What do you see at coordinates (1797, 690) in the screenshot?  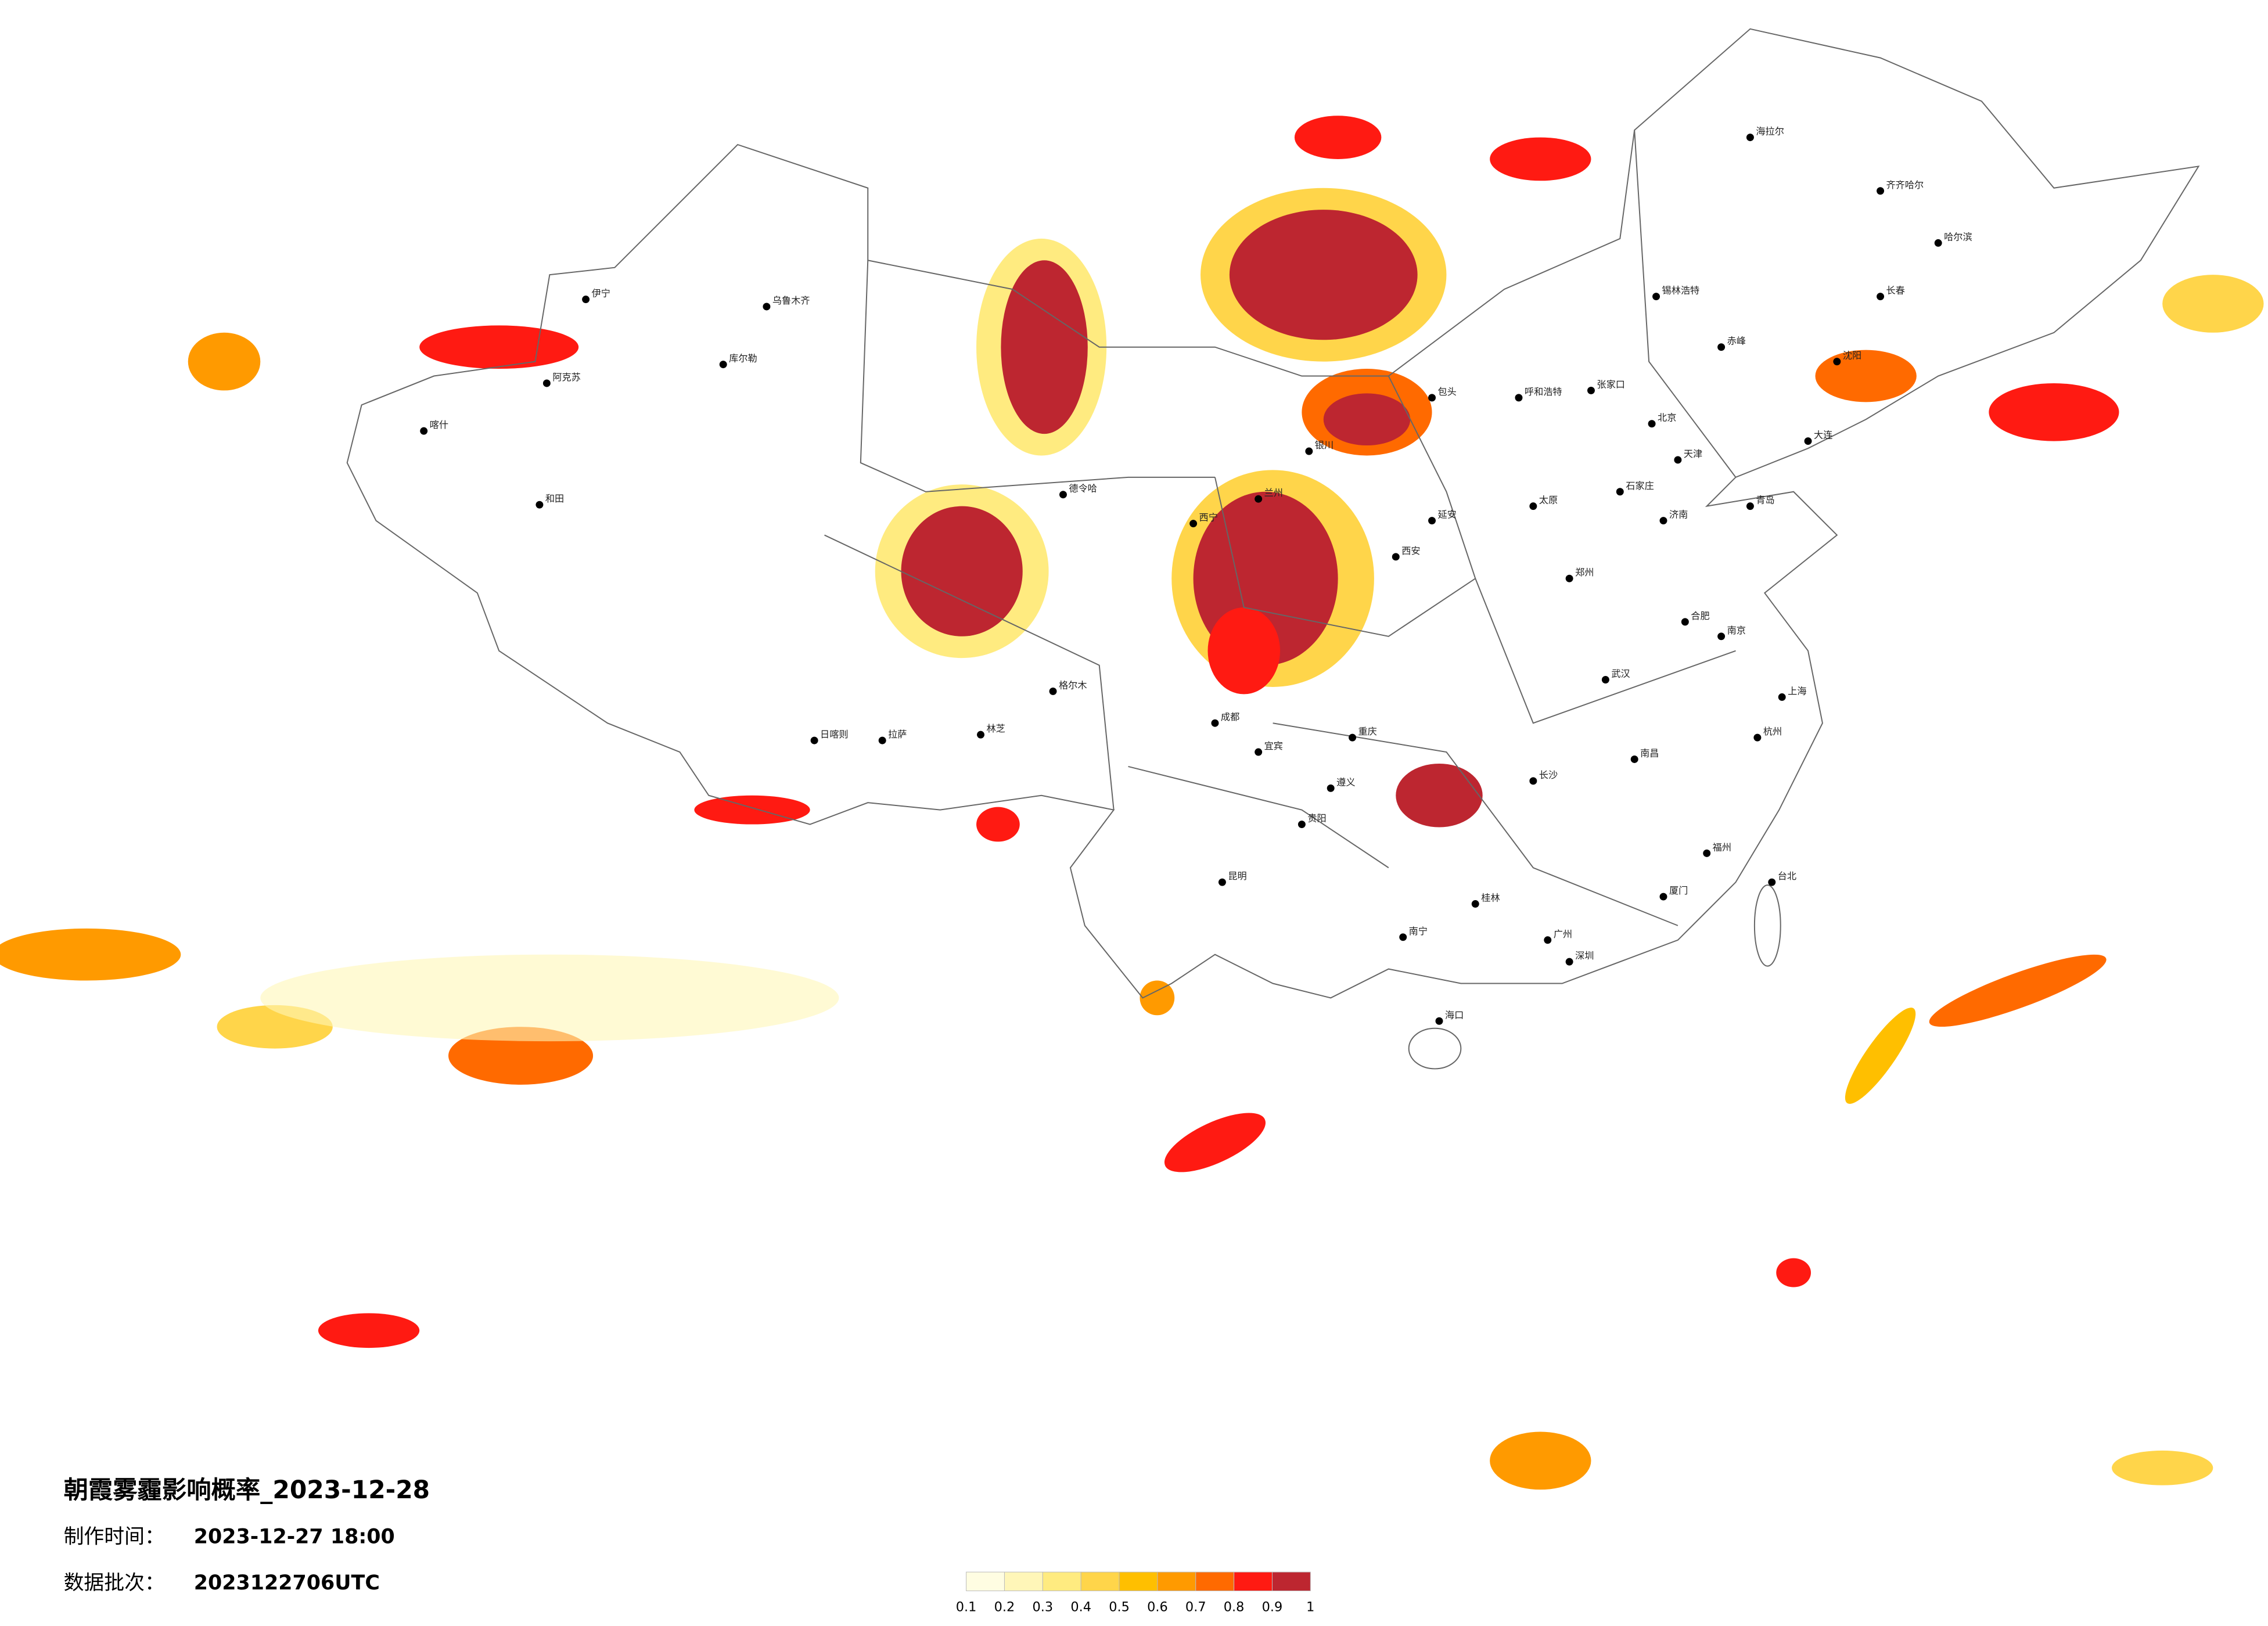 I see `city-label: 上海` at bounding box center [1797, 690].